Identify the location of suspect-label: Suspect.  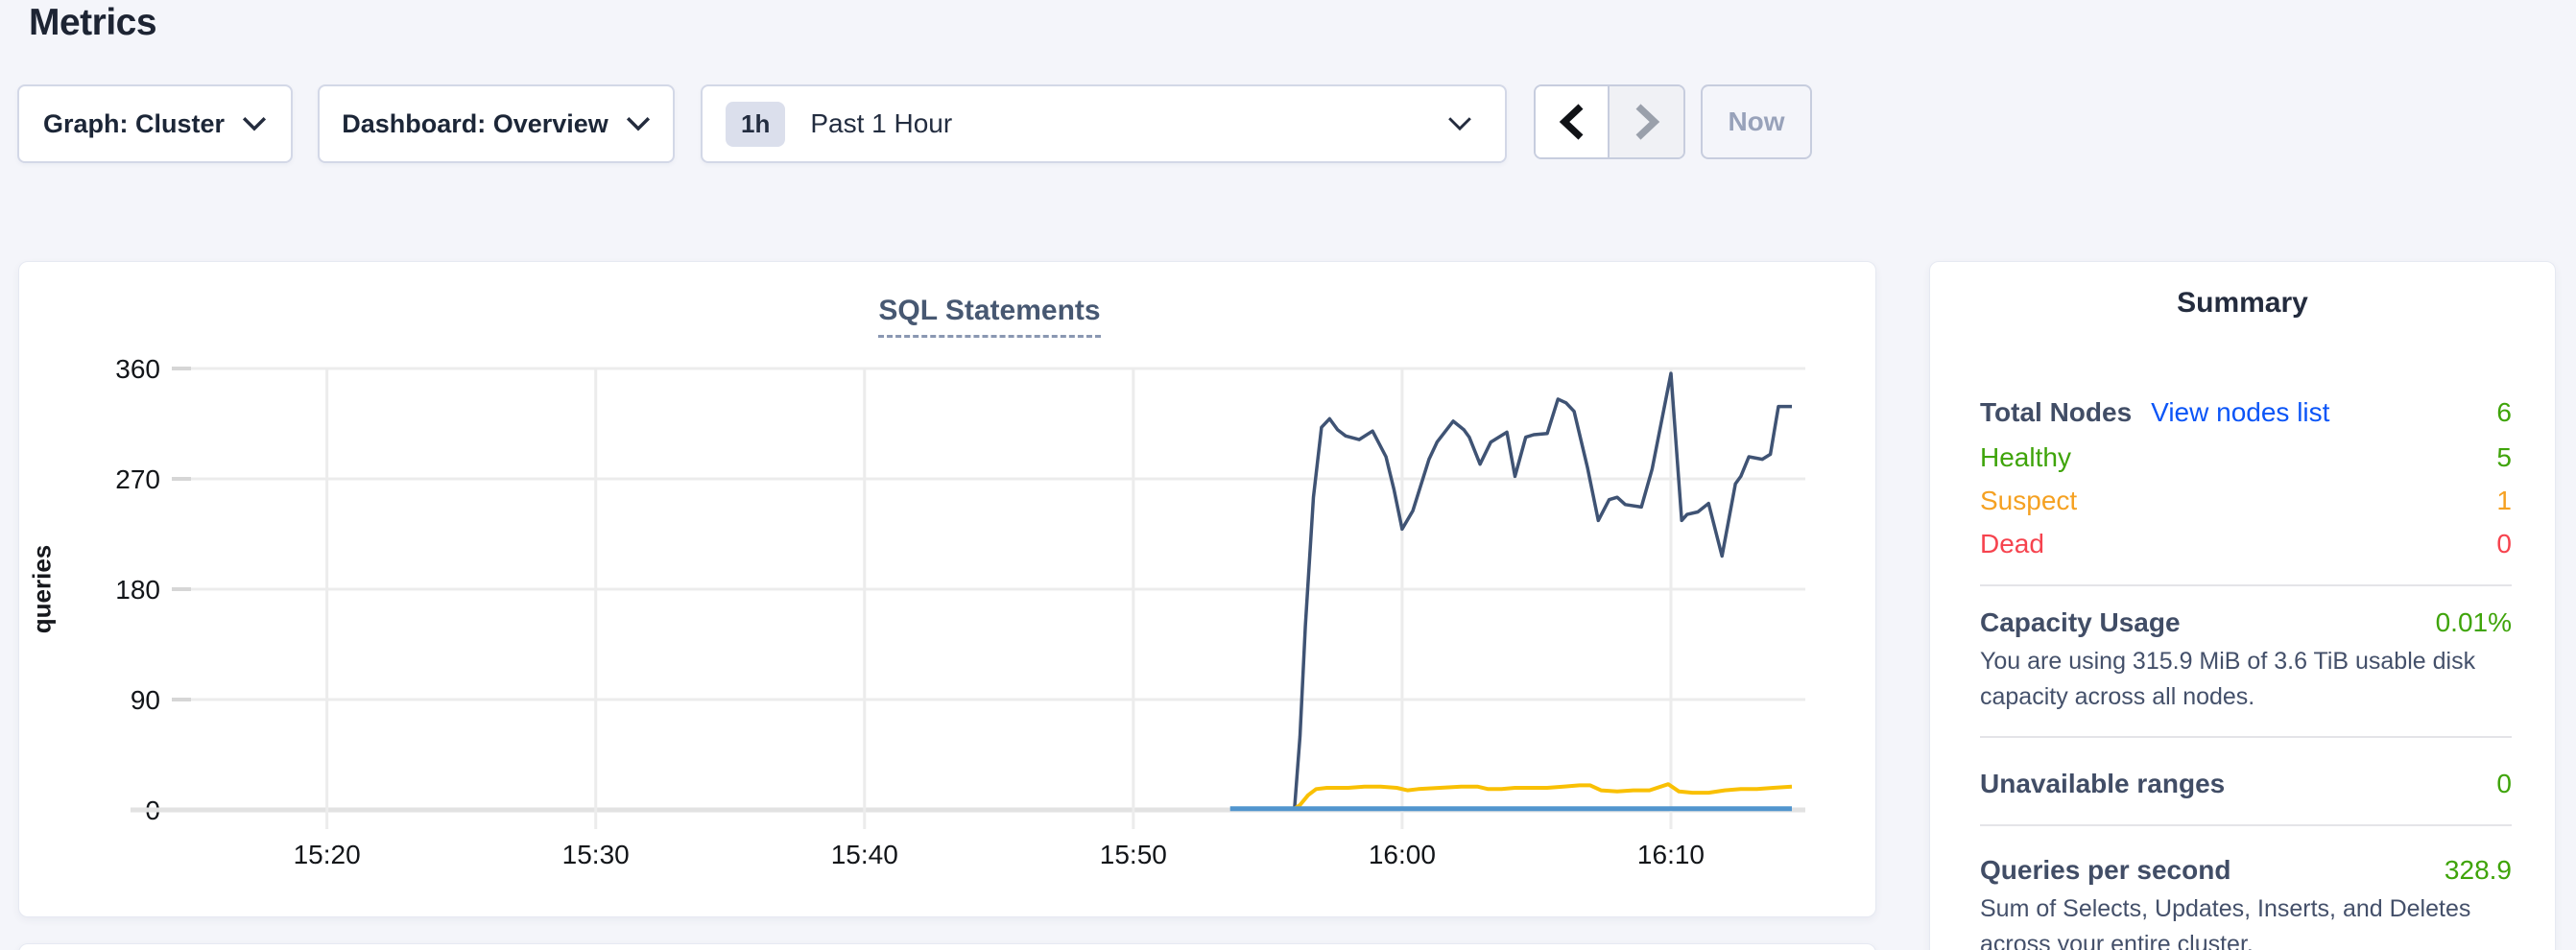
(2029, 500).